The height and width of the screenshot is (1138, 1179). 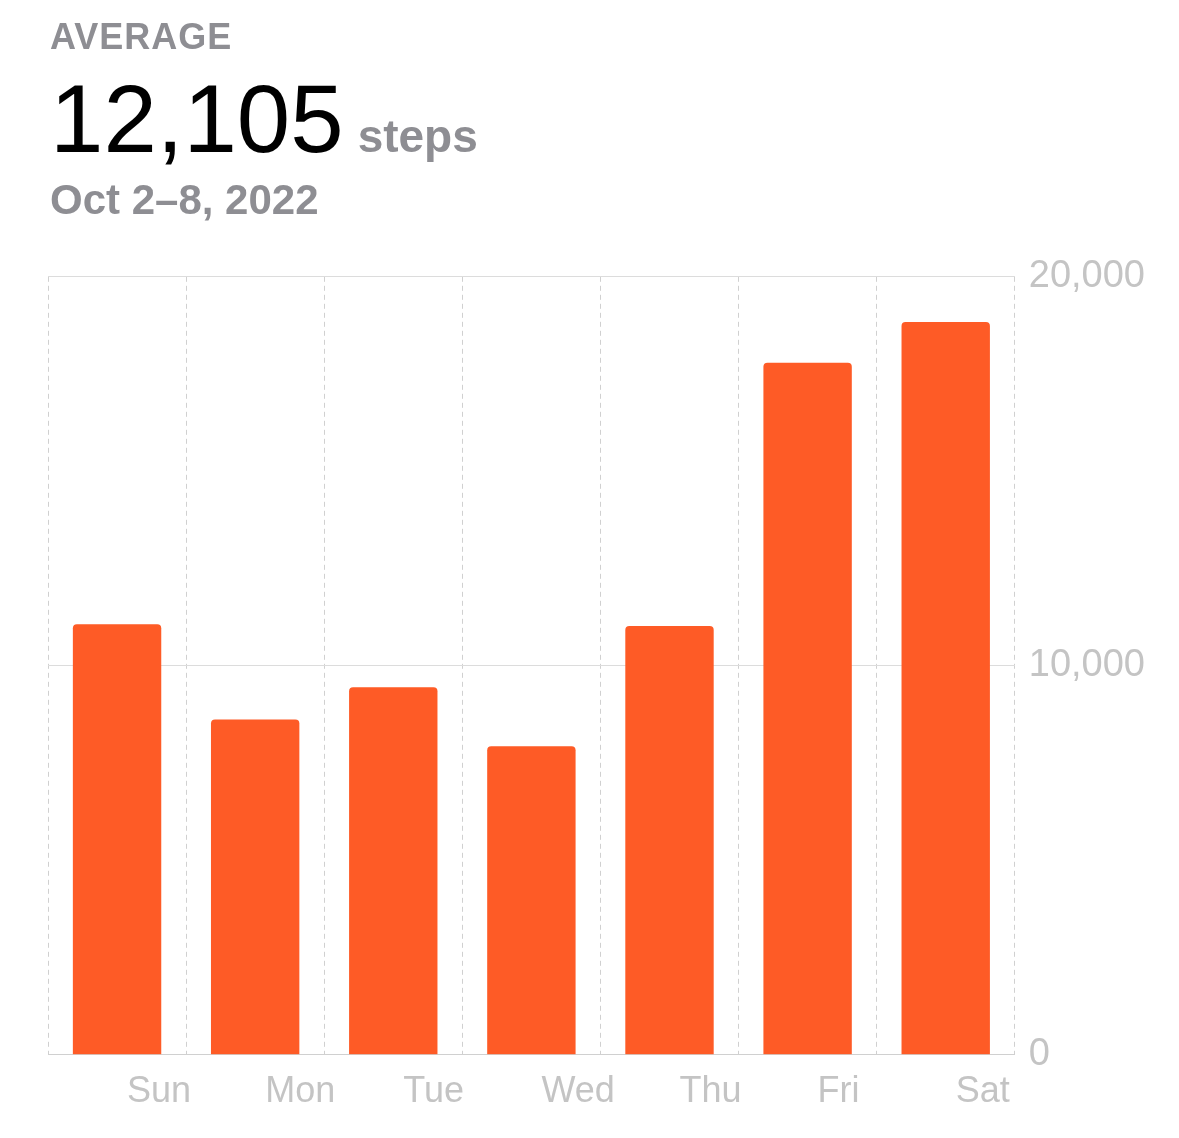 What do you see at coordinates (300, 1090) in the screenshot?
I see `x-tick-label: Mon` at bounding box center [300, 1090].